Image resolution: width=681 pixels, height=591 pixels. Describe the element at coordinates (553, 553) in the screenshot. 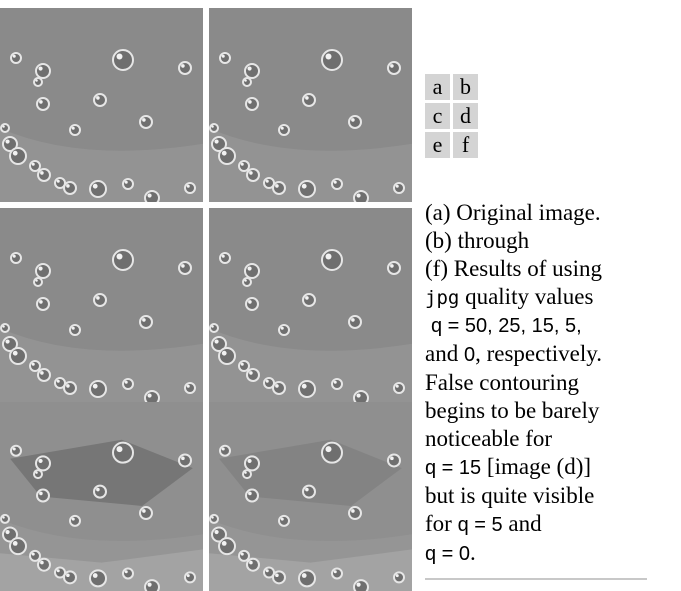

I see `caption-line-13: q = 0.` at that location.